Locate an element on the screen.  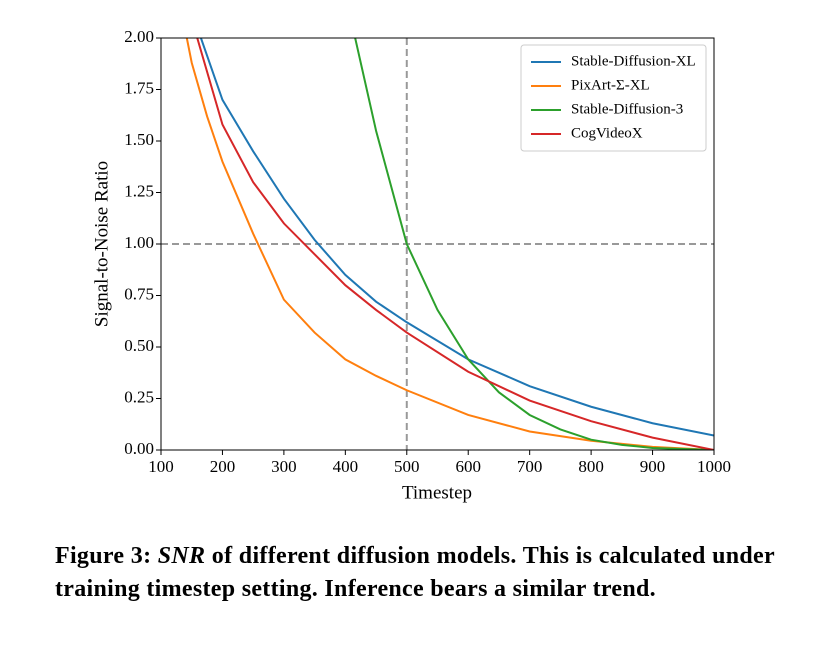
caption-emph: SNR is located at coordinates (181, 556).